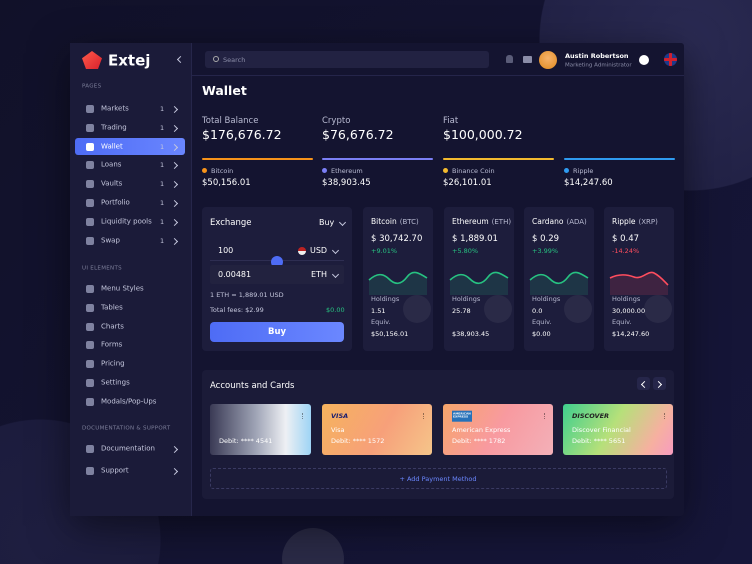 The image size is (752, 564). I want to click on sparkline-area, so click(639, 283).